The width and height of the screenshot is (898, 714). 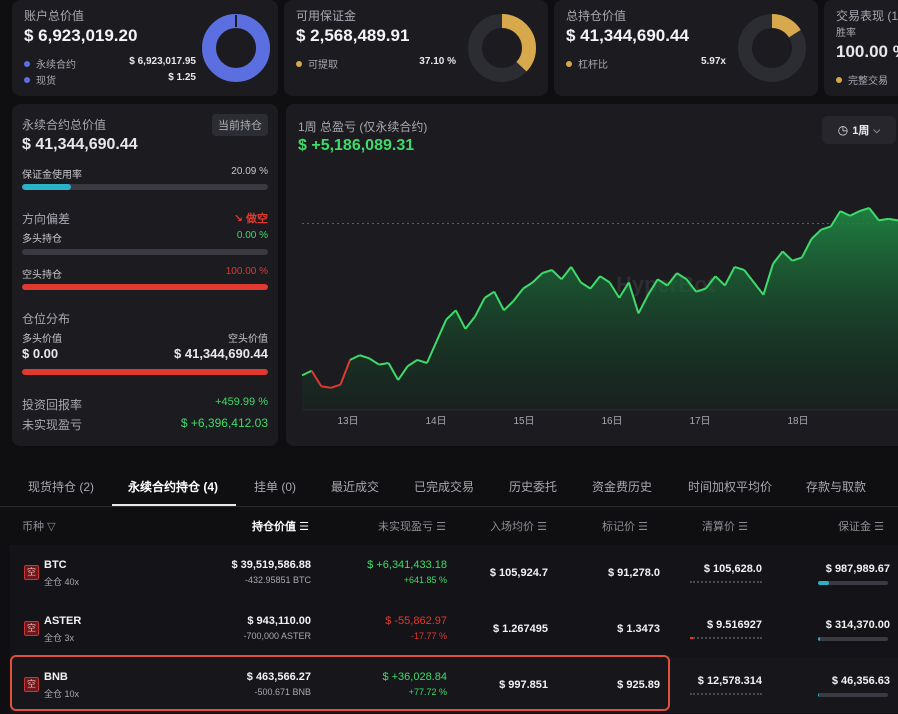 I want to click on pnl-chart-title: 1周 总盈亏 (仅永续合约), so click(x=363, y=127).